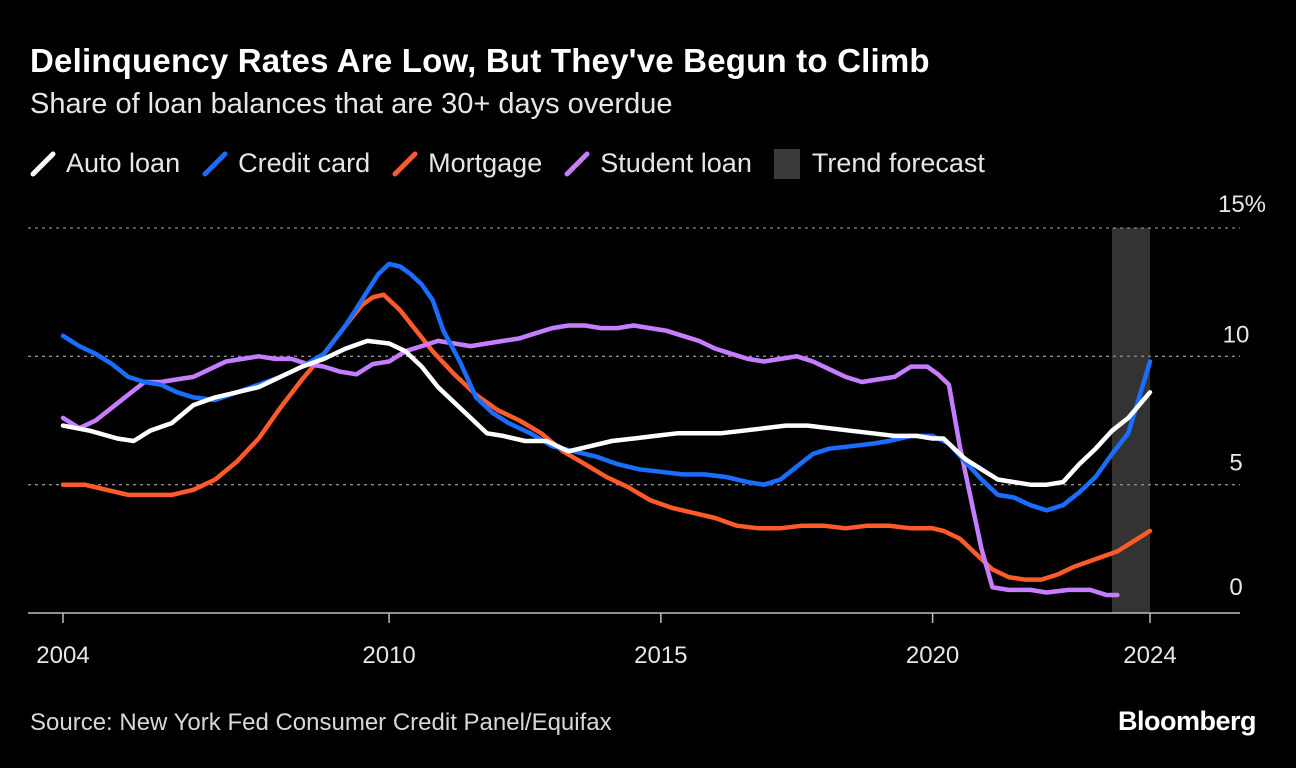  I want to click on y-tick-label-10: 10, so click(1236, 334).